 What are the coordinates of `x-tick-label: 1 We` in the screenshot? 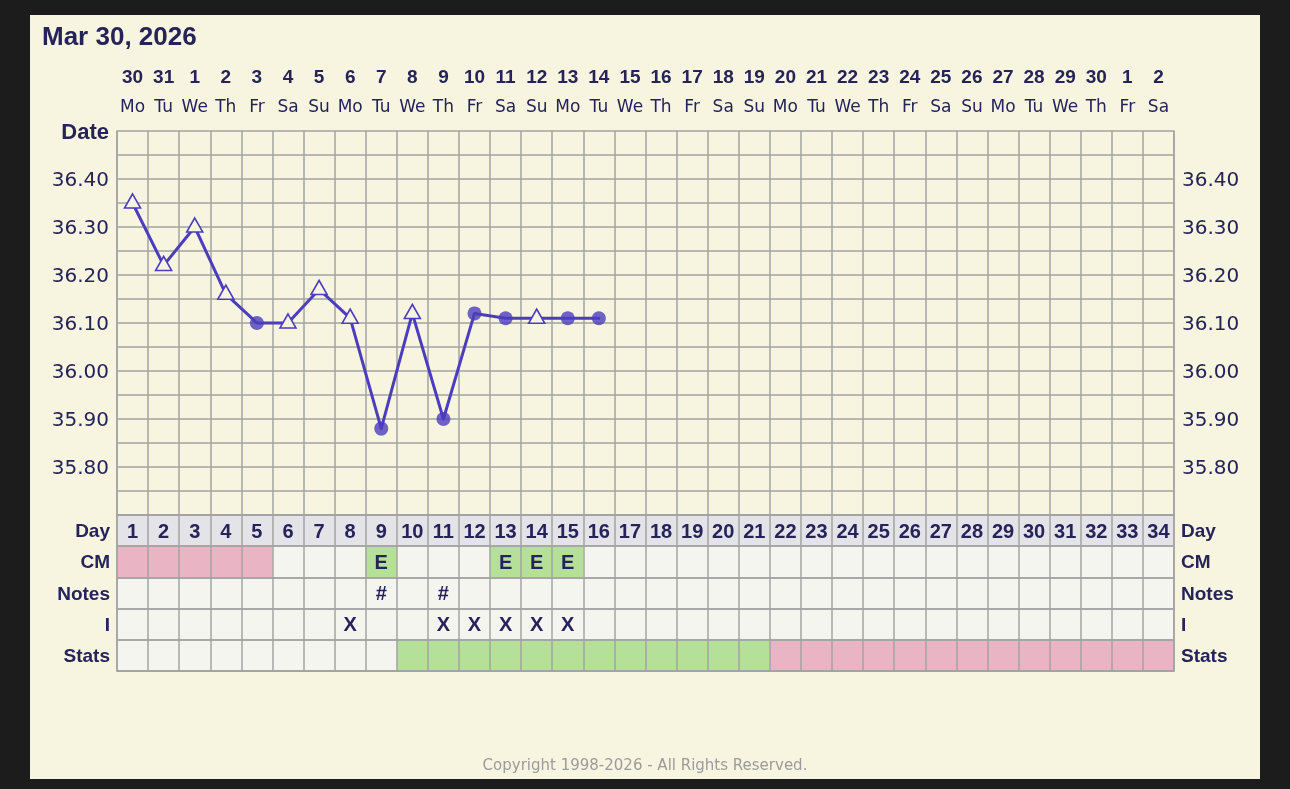 It's located at (194, 90).